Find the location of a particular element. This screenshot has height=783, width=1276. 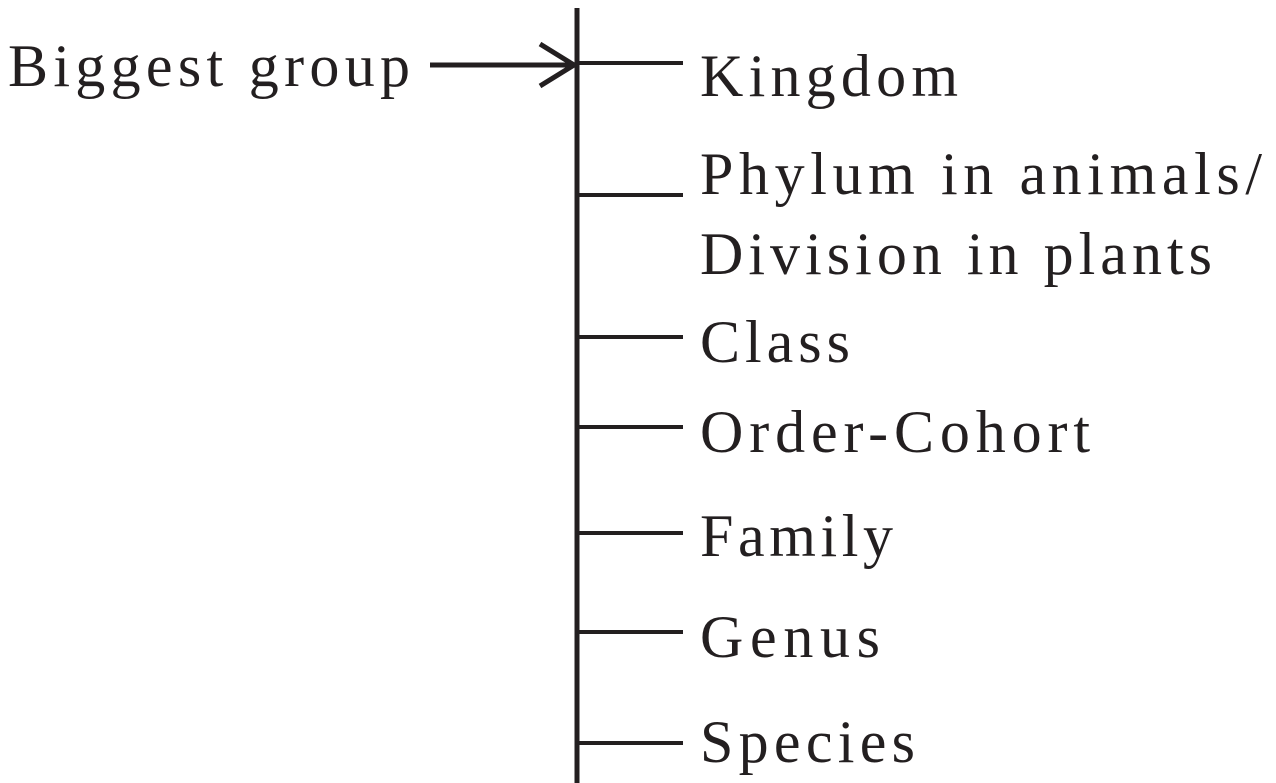

rank-family: Family is located at coordinates (796, 536).